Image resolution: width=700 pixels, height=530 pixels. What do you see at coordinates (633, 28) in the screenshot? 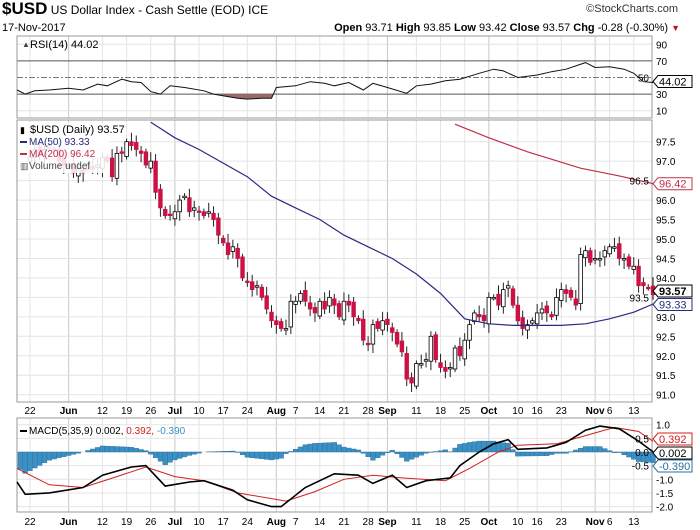
I see `change-value: -0.28 (-0.30%)` at bounding box center [633, 28].